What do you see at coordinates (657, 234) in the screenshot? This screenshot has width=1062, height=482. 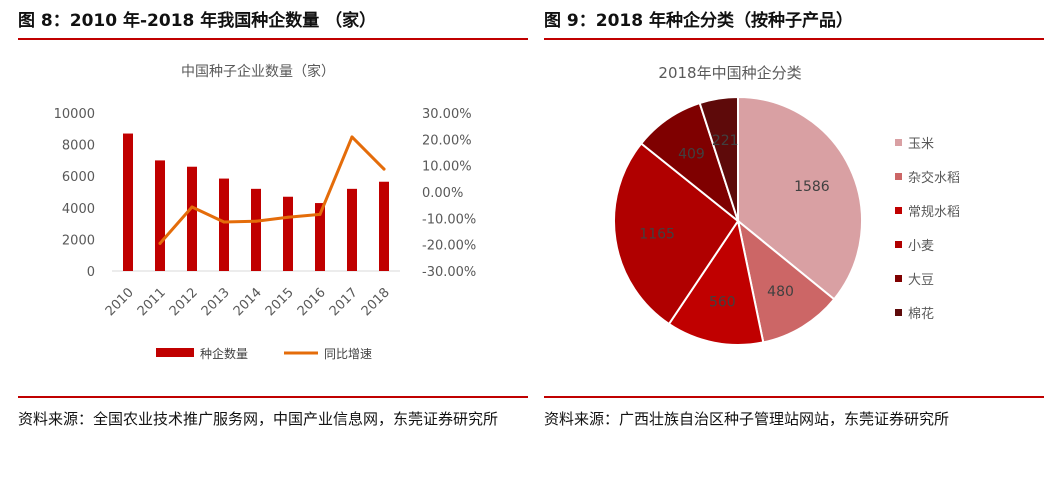 I see `pie-value-label: 1165` at bounding box center [657, 234].